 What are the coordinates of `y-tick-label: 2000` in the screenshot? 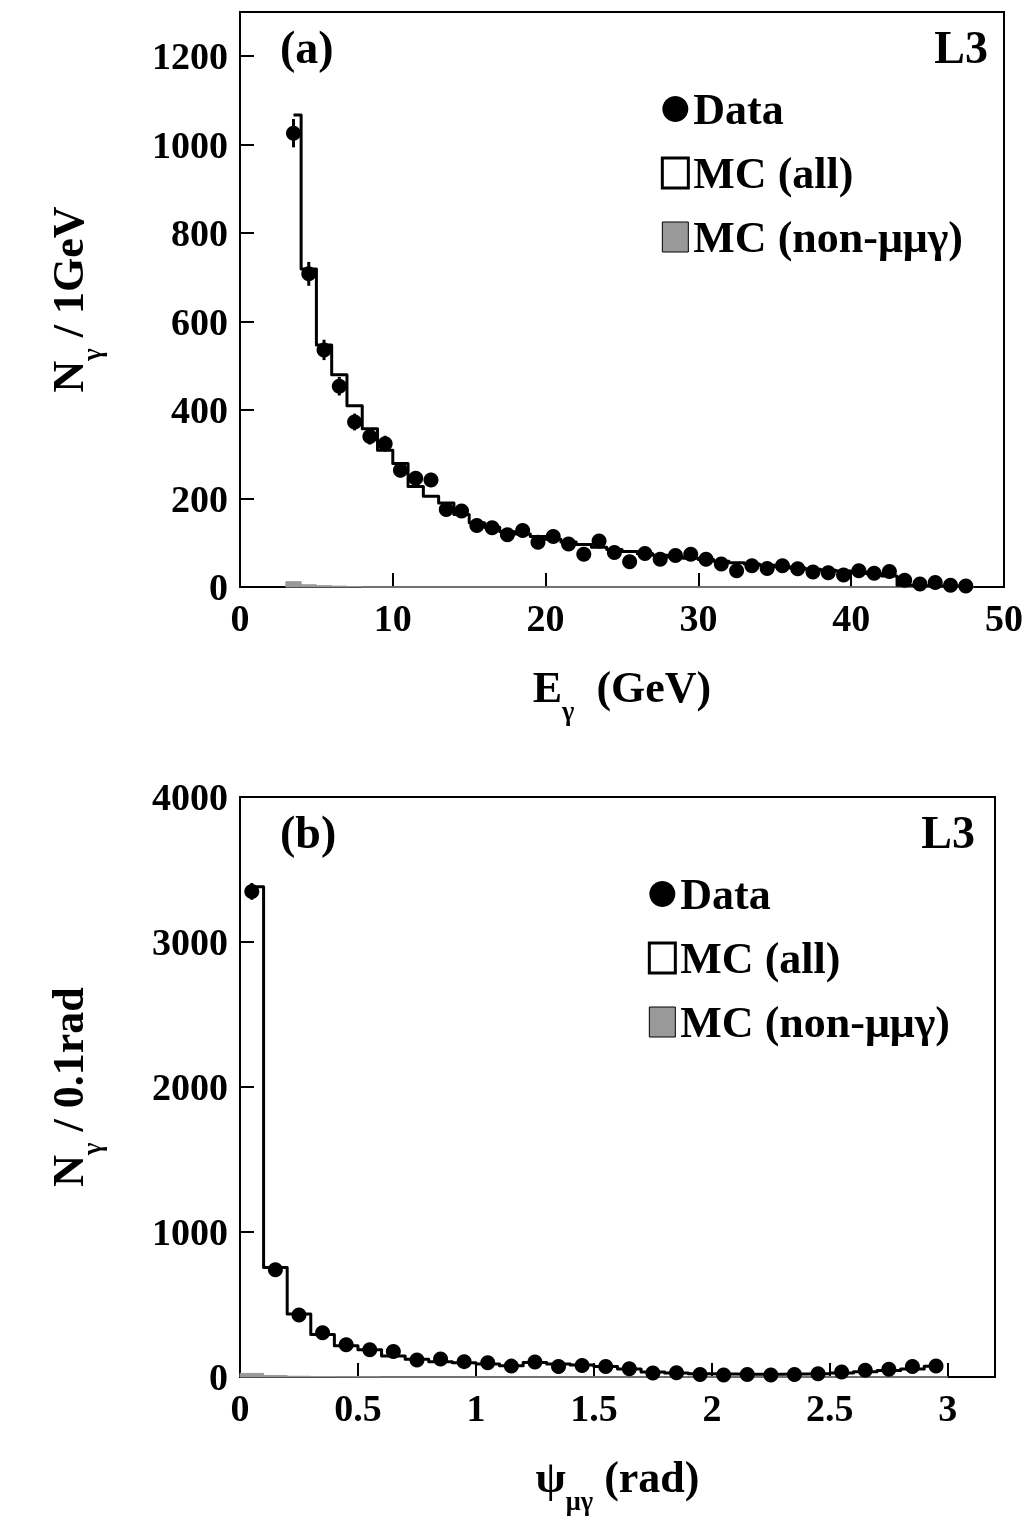 It's located at (190, 1087).